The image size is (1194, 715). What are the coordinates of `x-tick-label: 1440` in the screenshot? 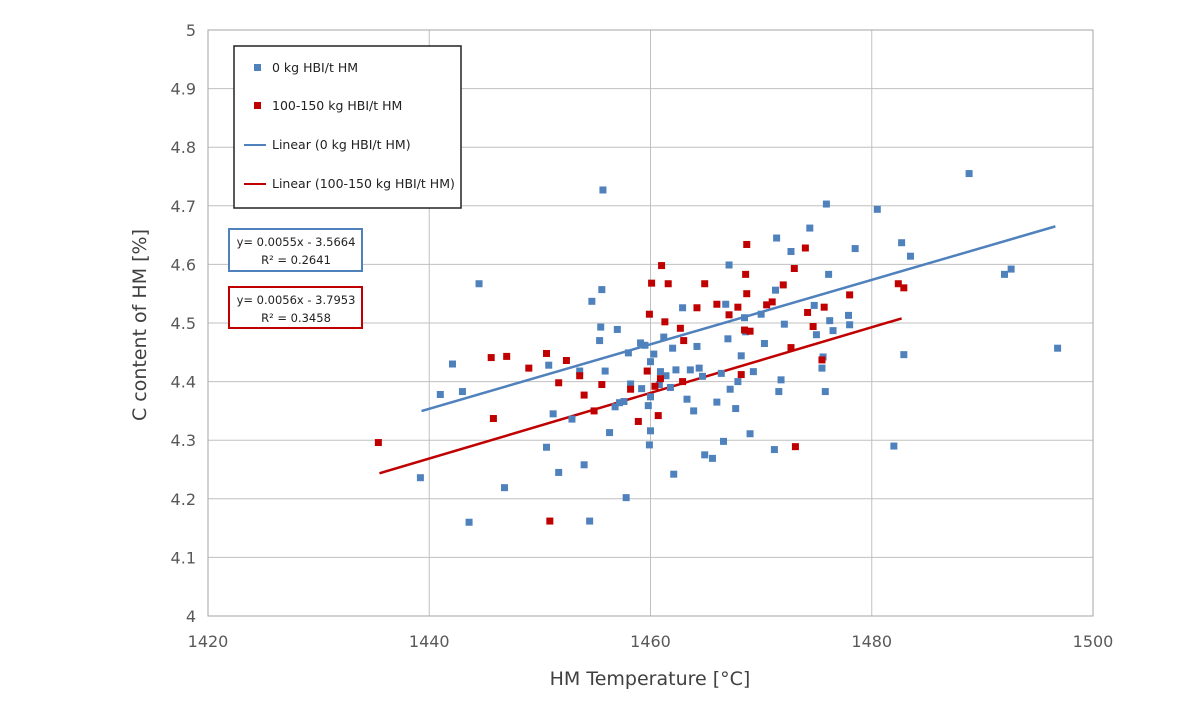 It's located at (429, 641).